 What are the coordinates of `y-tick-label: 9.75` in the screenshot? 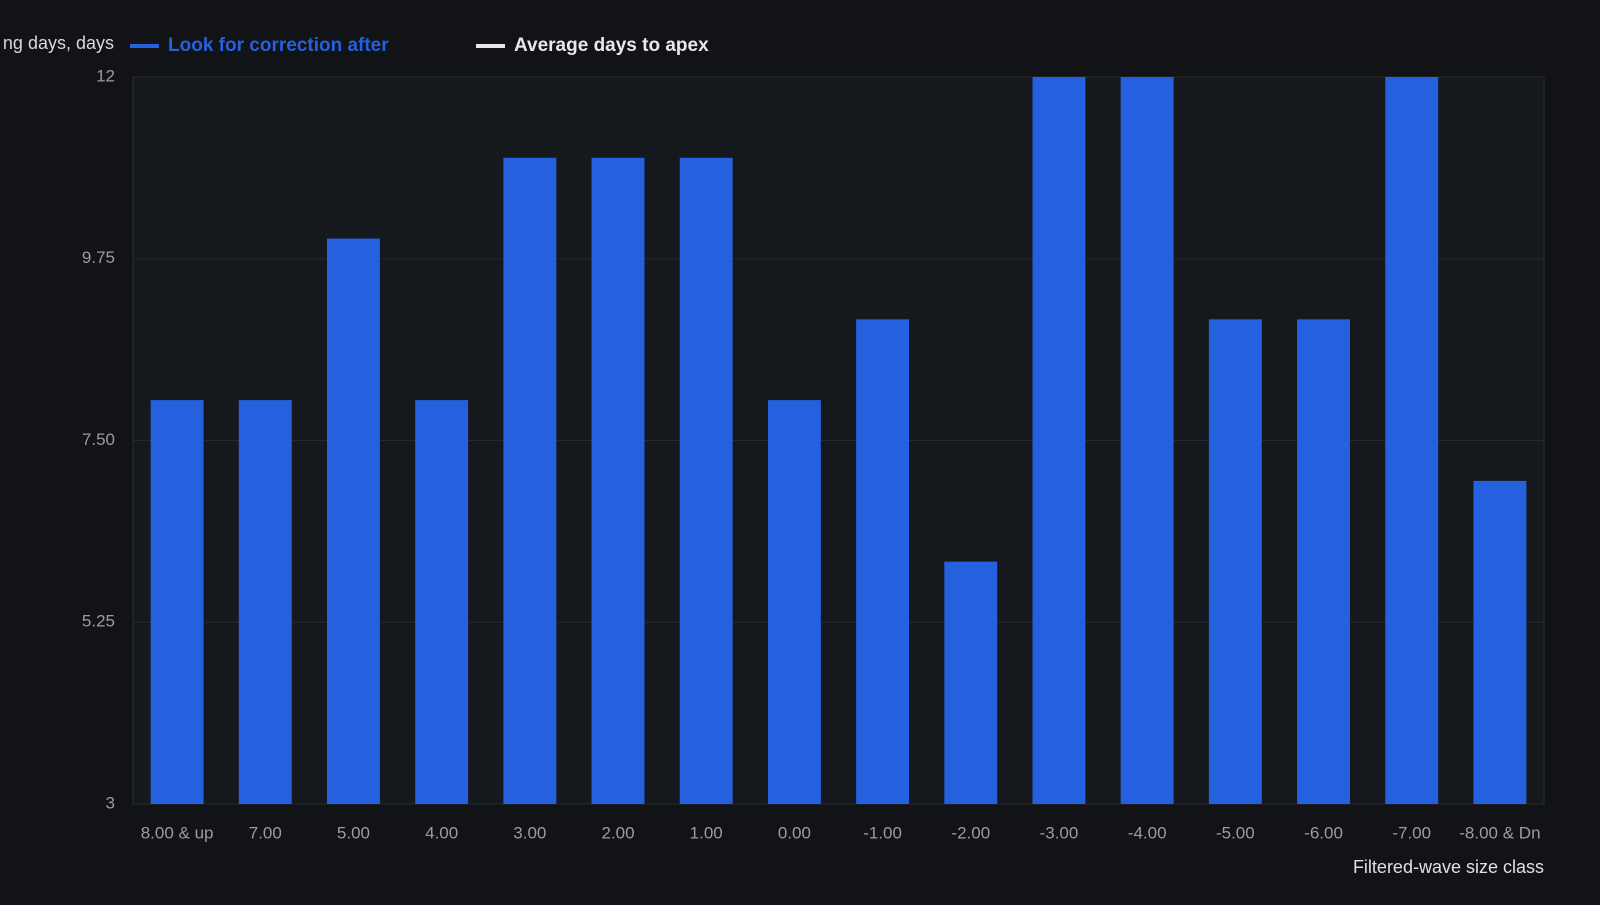 It's located at (98, 257).